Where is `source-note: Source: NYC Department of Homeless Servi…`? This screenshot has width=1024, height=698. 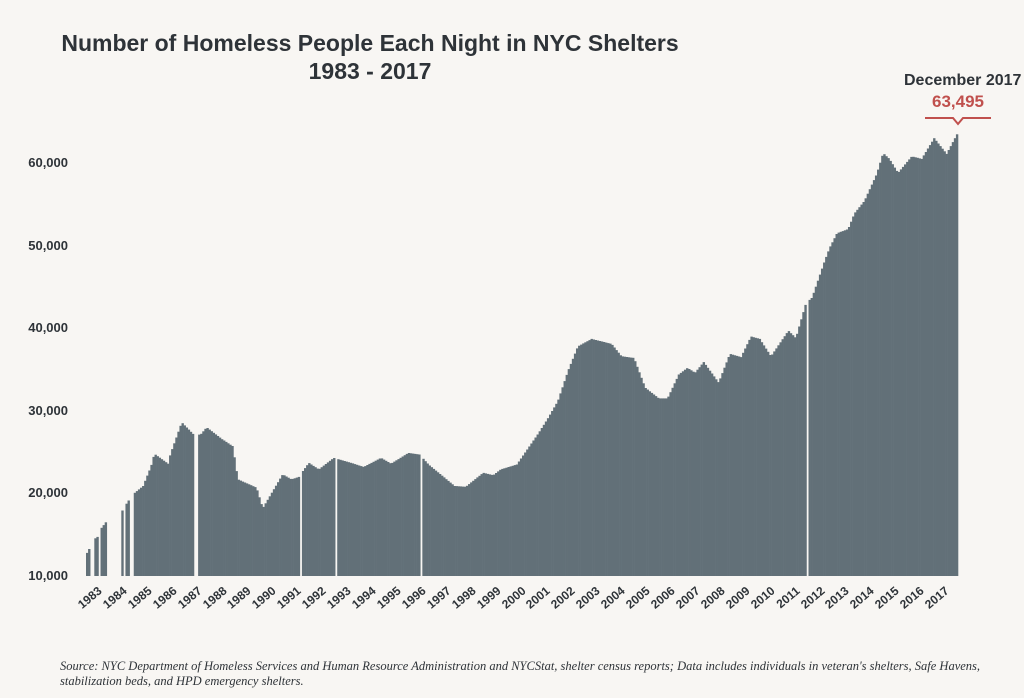
source-note: Source: NYC Department of Homeless Servi… is located at coordinates (520, 673).